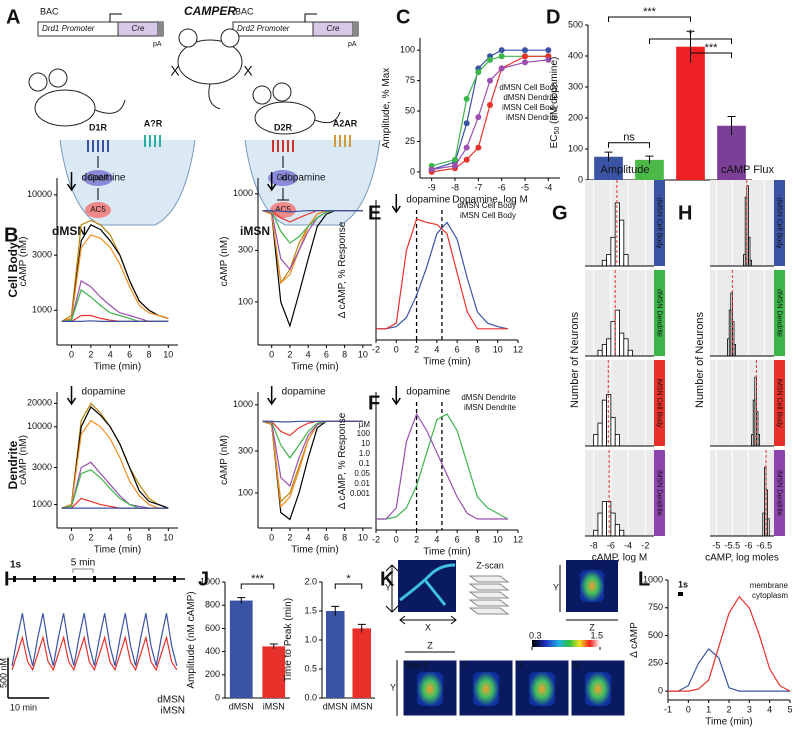  Describe the element at coordinates (11, 235) in the screenshot. I see `panel-label: B` at that location.